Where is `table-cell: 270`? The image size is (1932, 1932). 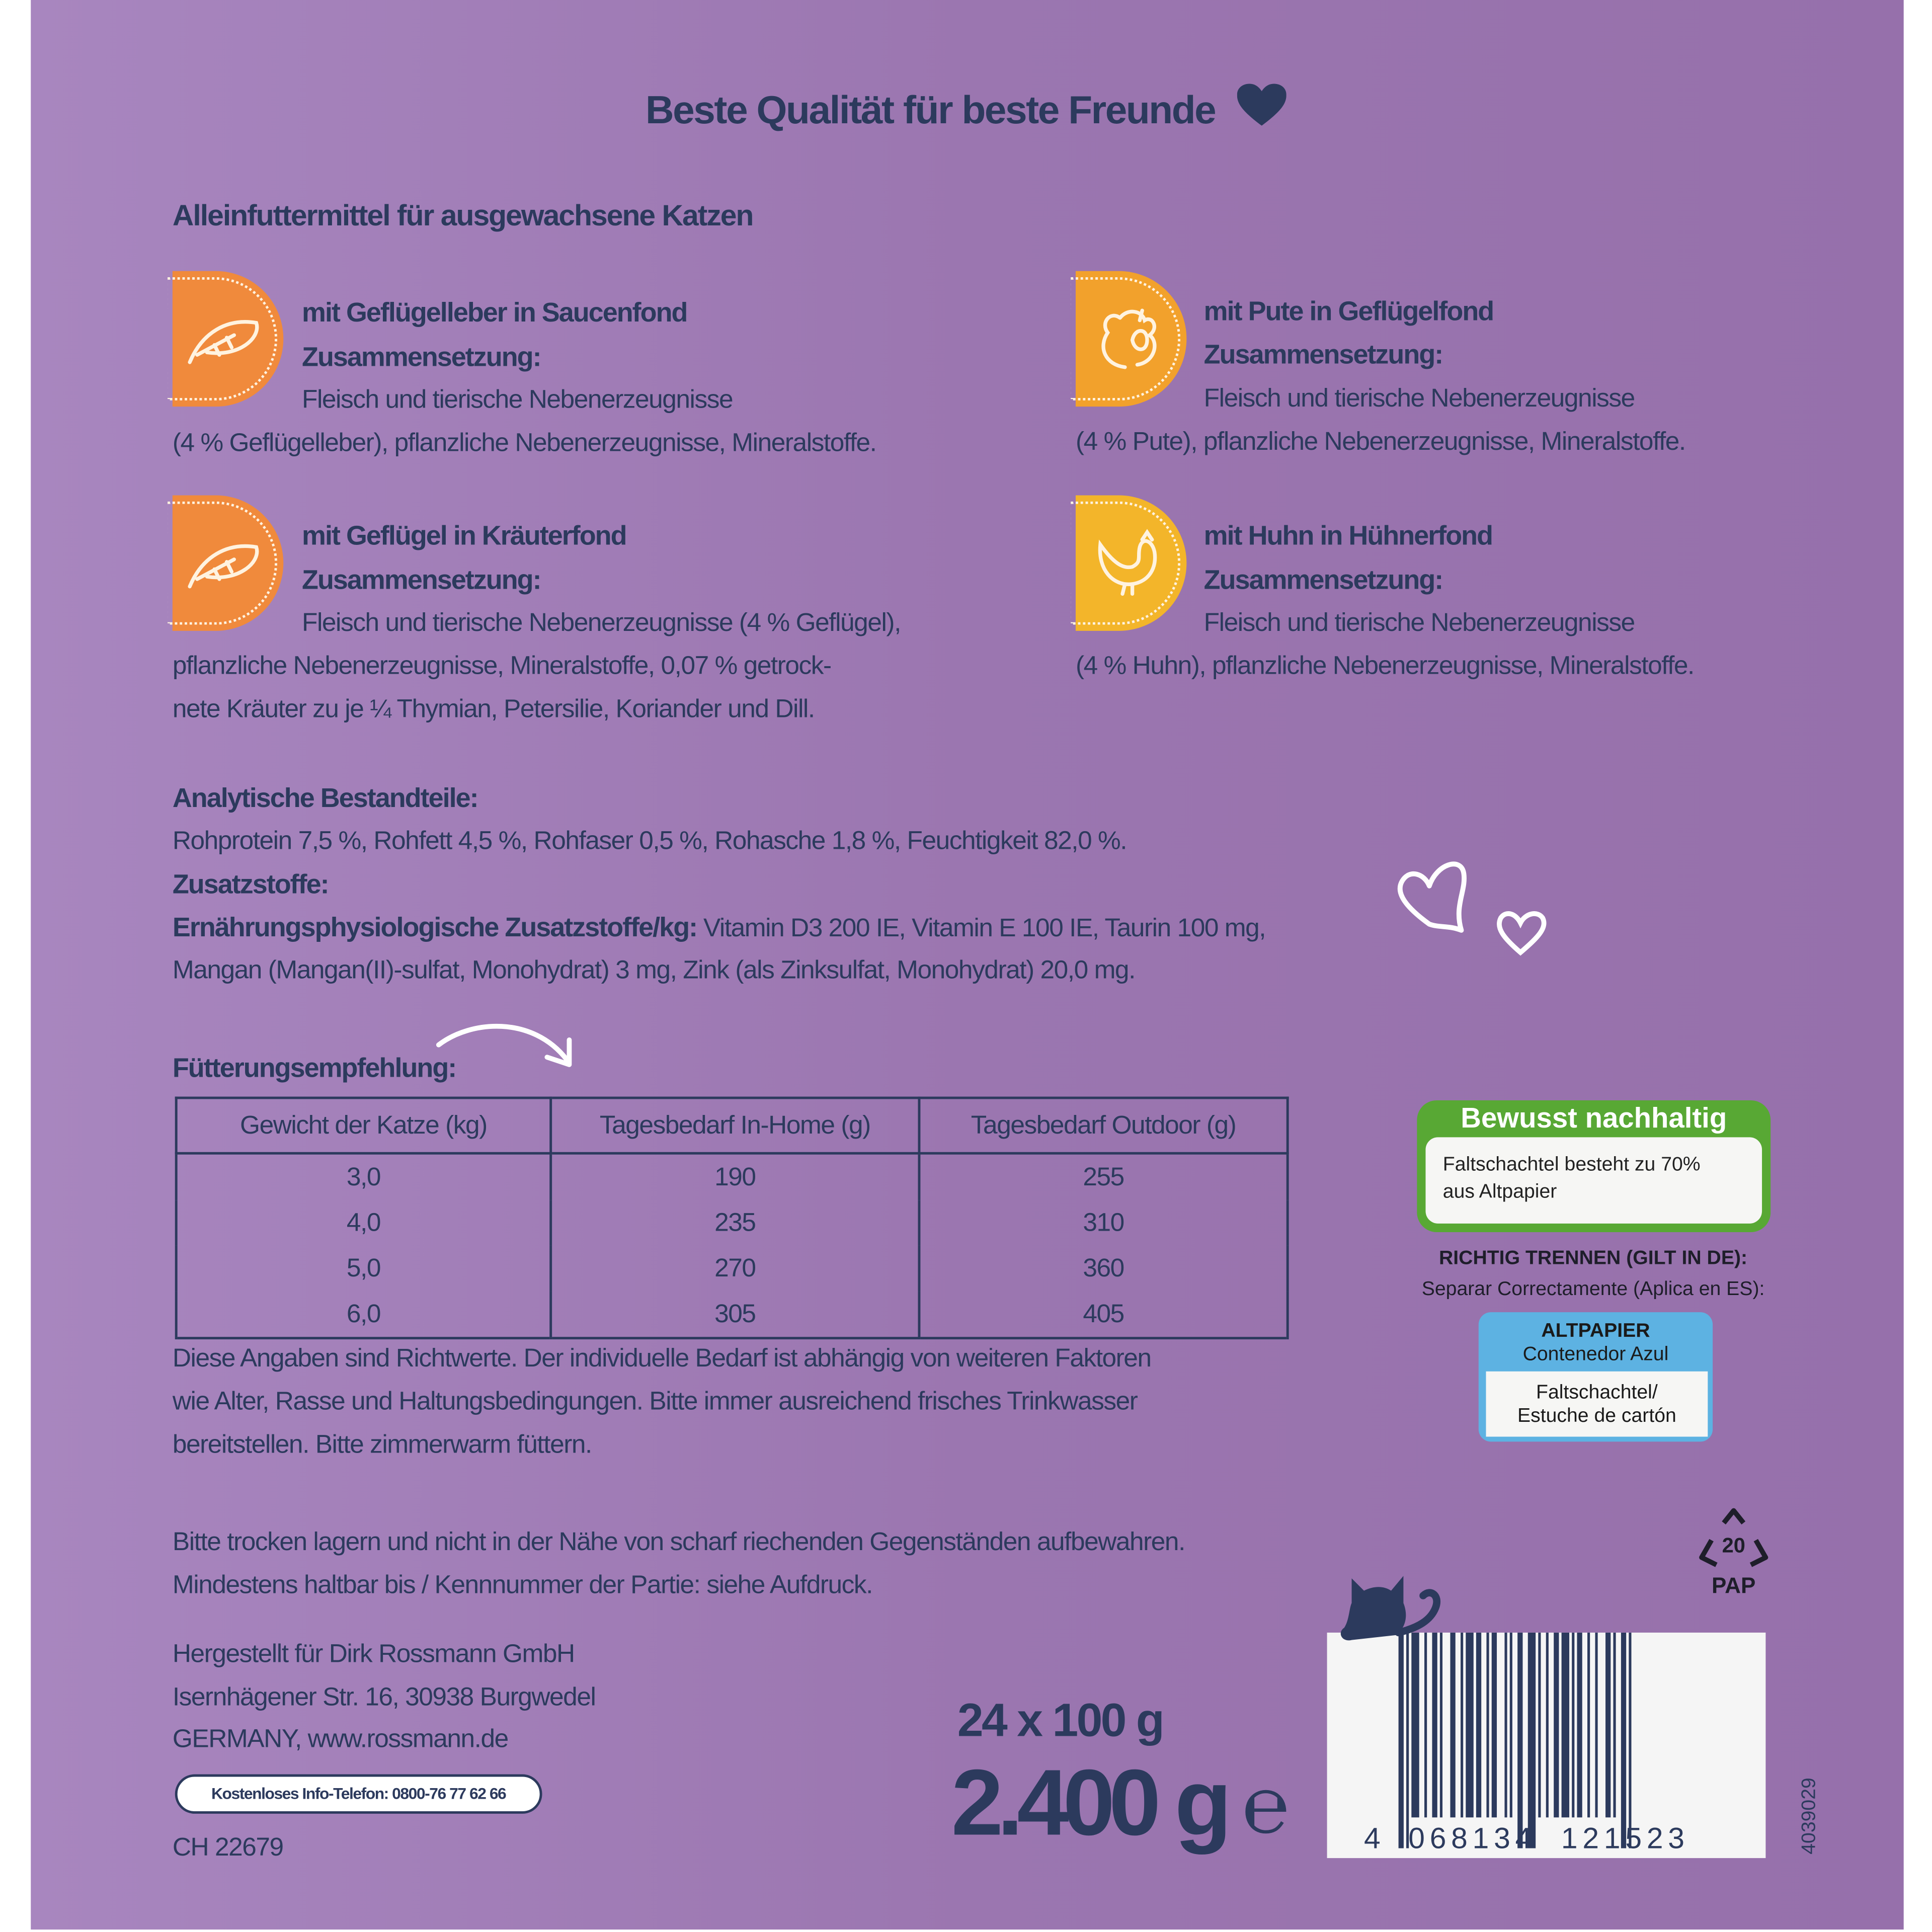
table-cell: 270 is located at coordinates (735, 1268).